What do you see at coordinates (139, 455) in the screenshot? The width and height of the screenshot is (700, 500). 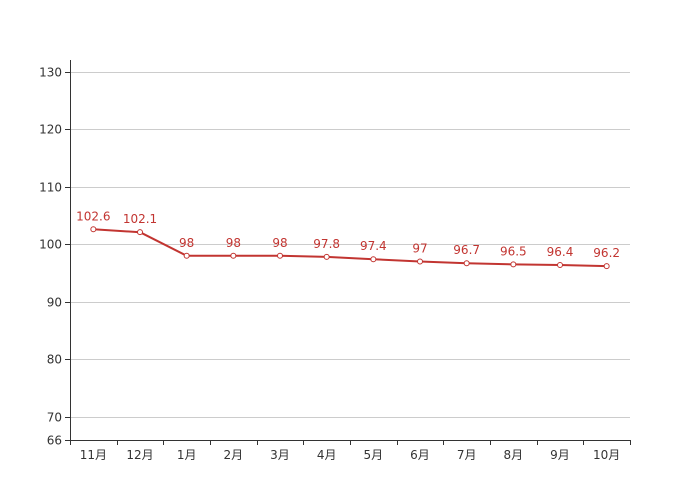 I see `x-tick-label: 12月` at bounding box center [139, 455].